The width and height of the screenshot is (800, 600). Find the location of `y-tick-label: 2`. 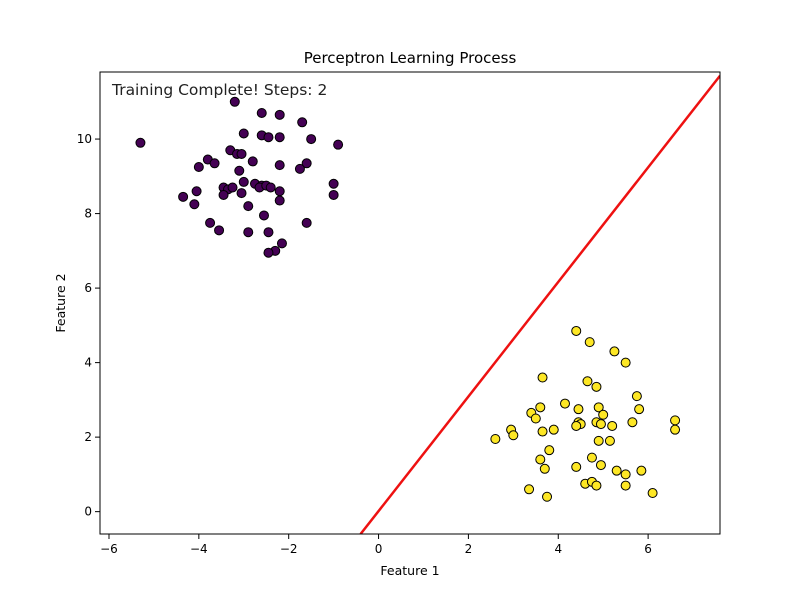

y-tick-label: 2 is located at coordinates (88, 437).